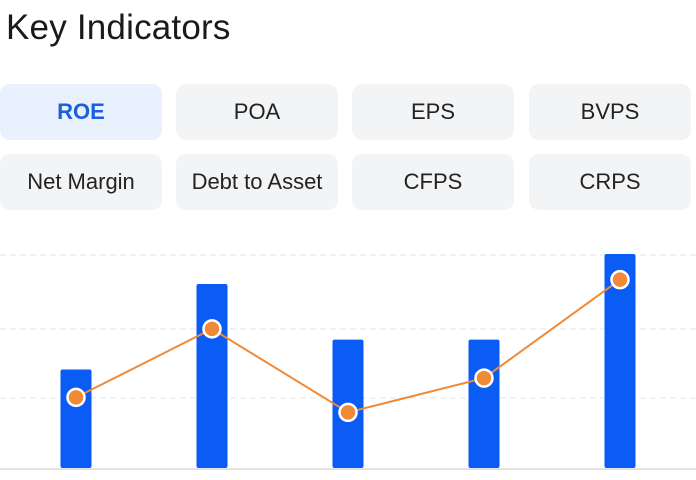 The width and height of the screenshot is (696, 480). What do you see at coordinates (257, 112) in the screenshot?
I see `tab-poa: POA` at bounding box center [257, 112].